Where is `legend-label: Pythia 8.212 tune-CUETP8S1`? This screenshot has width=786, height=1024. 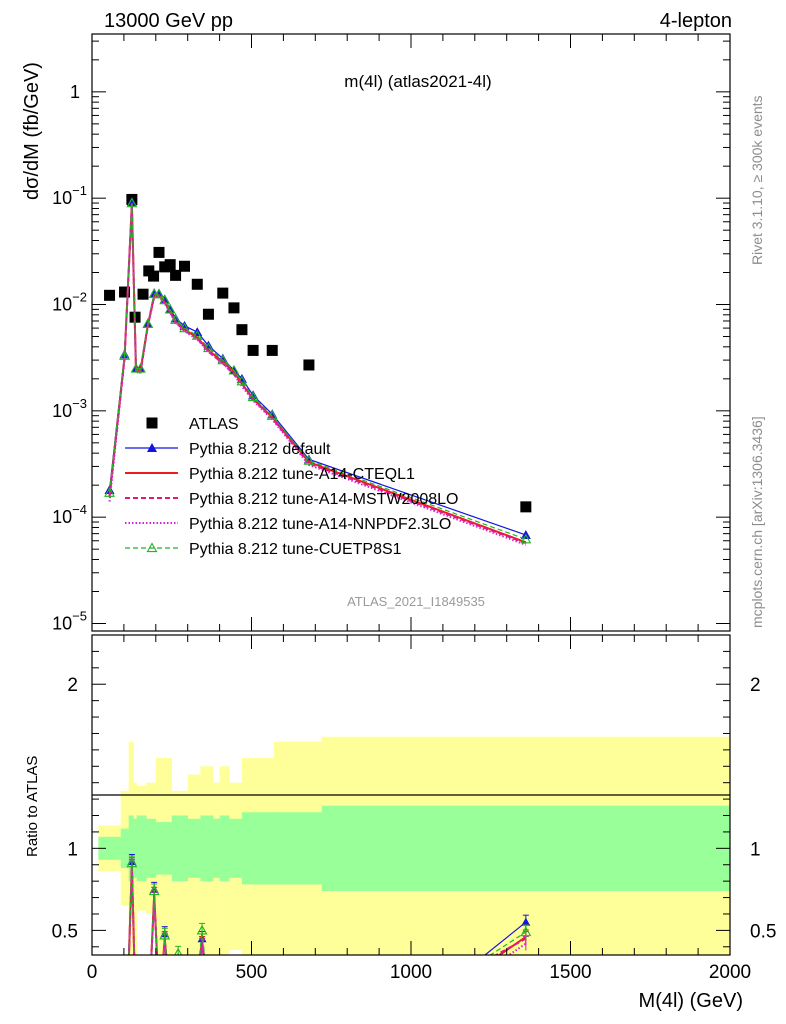 legend-label: Pythia 8.212 tune-CUETP8S1 is located at coordinates (295, 549).